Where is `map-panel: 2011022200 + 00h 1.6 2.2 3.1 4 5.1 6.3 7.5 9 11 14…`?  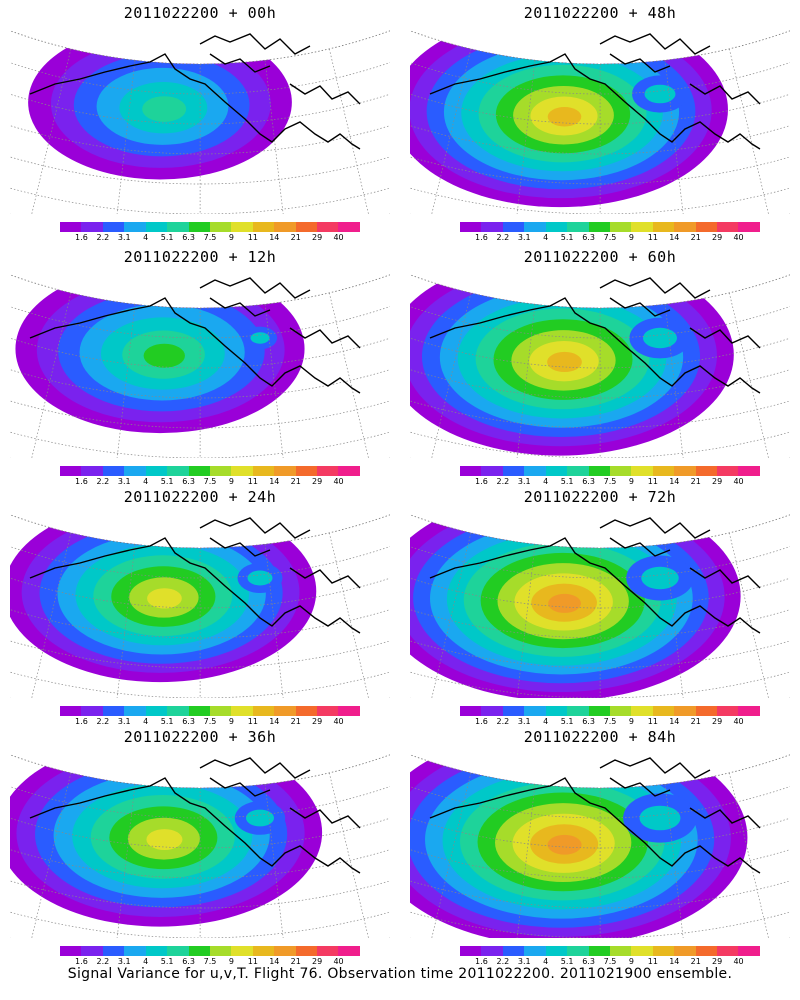
map-panel: 2011022200 + 00h 1.6 2.2 3.1 4 5.1 6.3 7.5 9 11 14… is located at coordinates (200, 122).